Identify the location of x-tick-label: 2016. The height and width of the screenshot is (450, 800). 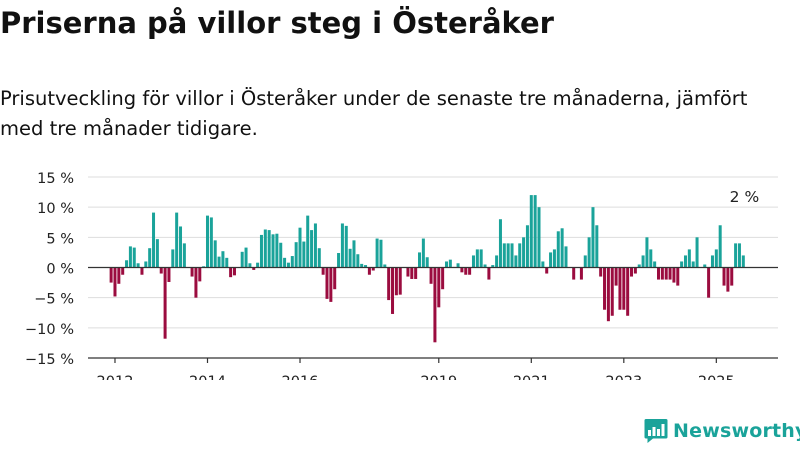
(300, 377).